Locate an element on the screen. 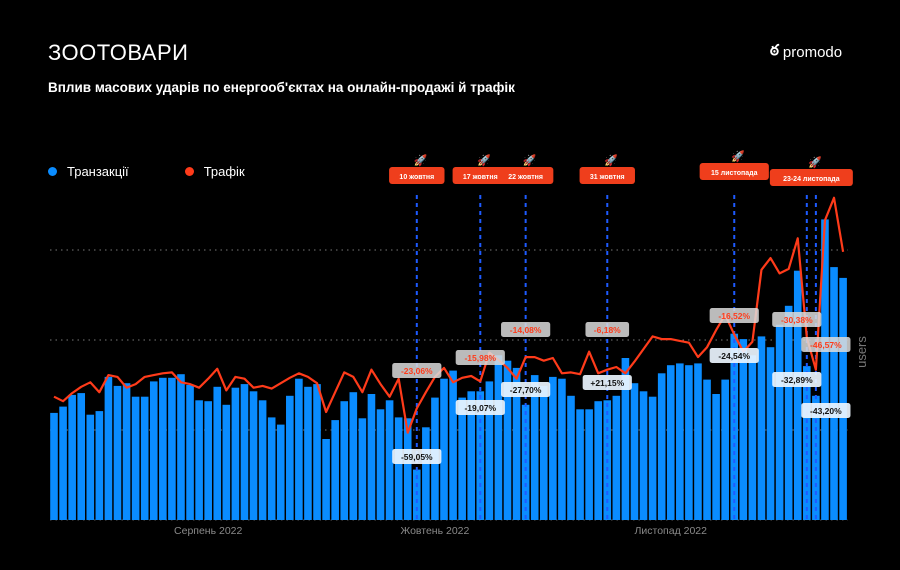 This screenshot has width=900, height=570. event-label: 22 жовтня is located at coordinates (525, 177).